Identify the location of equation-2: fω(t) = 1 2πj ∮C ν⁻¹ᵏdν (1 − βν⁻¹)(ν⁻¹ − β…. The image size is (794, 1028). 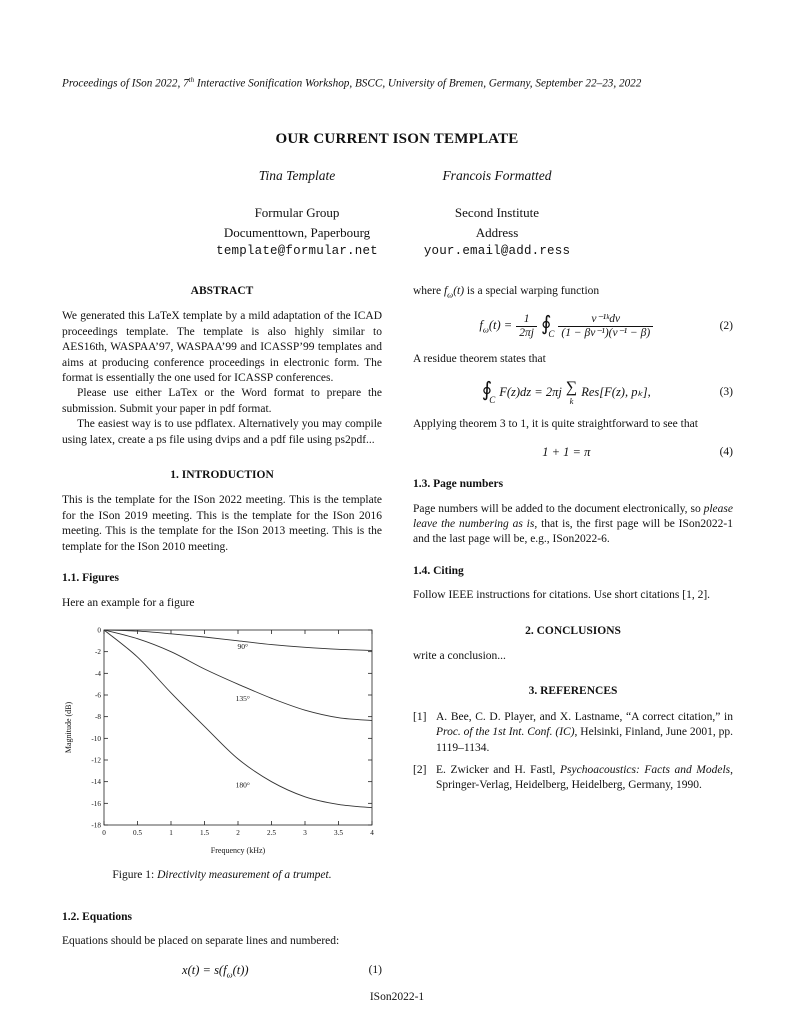
(573, 326).